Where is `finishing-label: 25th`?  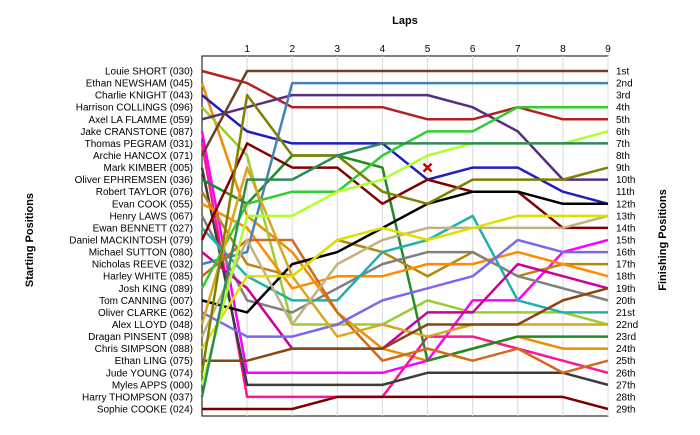 finishing-label: 25th is located at coordinates (625, 361).